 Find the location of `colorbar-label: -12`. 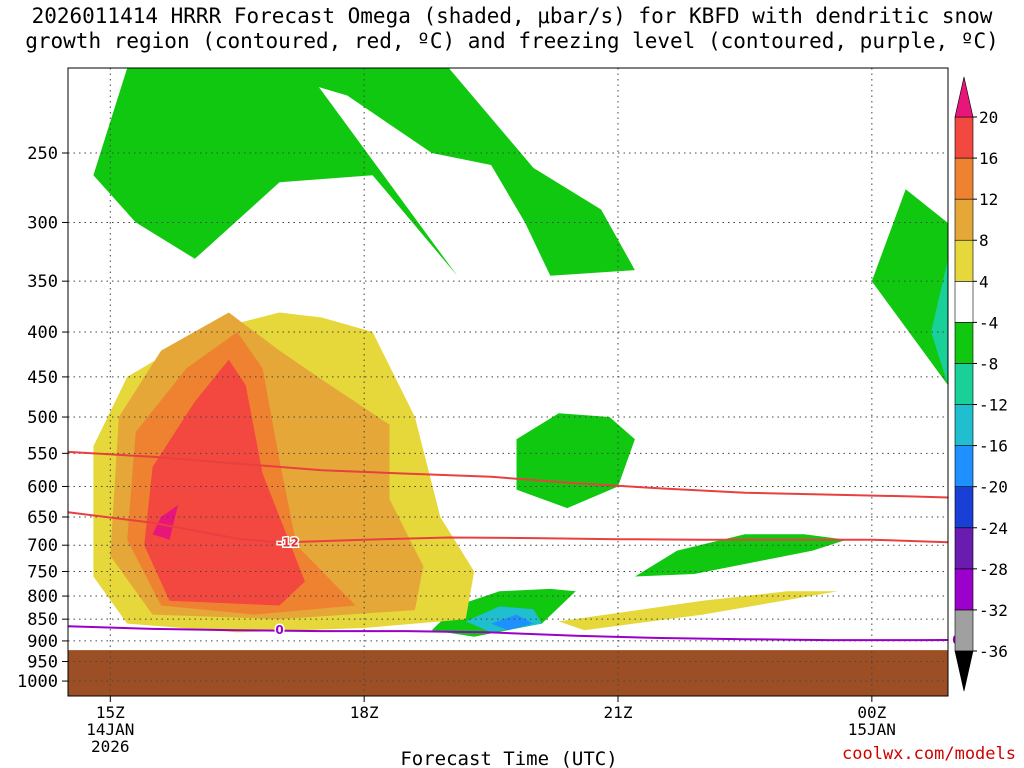

colorbar-label: -12 is located at coordinates (993, 405).